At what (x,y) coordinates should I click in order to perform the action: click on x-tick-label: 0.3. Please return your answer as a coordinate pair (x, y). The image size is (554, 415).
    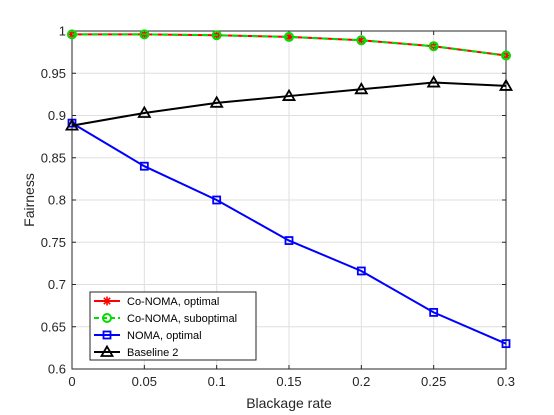
    Looking at the image, I should click on (506, 381).